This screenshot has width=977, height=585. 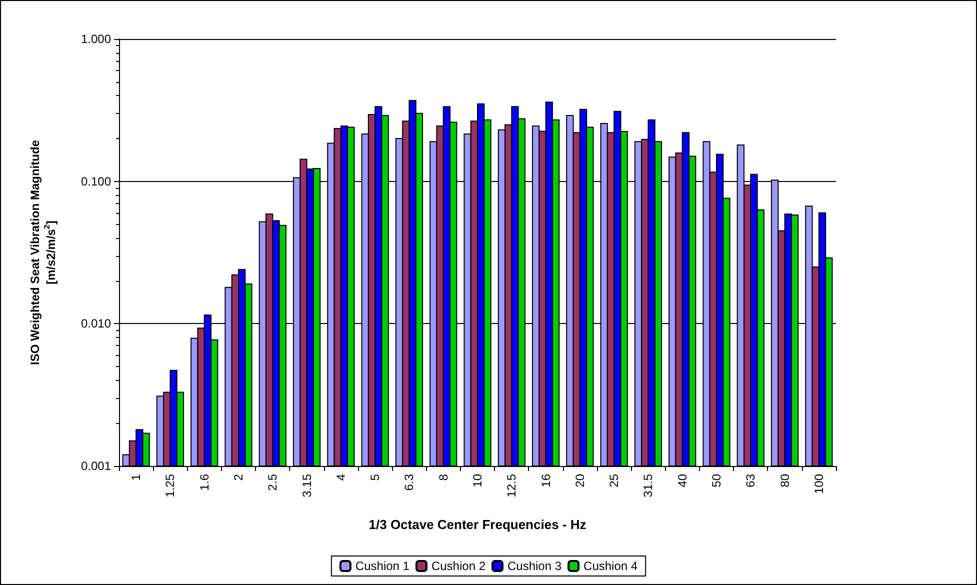 I want to click on x-tick-label: 3.15, so click(x=307, y=486).